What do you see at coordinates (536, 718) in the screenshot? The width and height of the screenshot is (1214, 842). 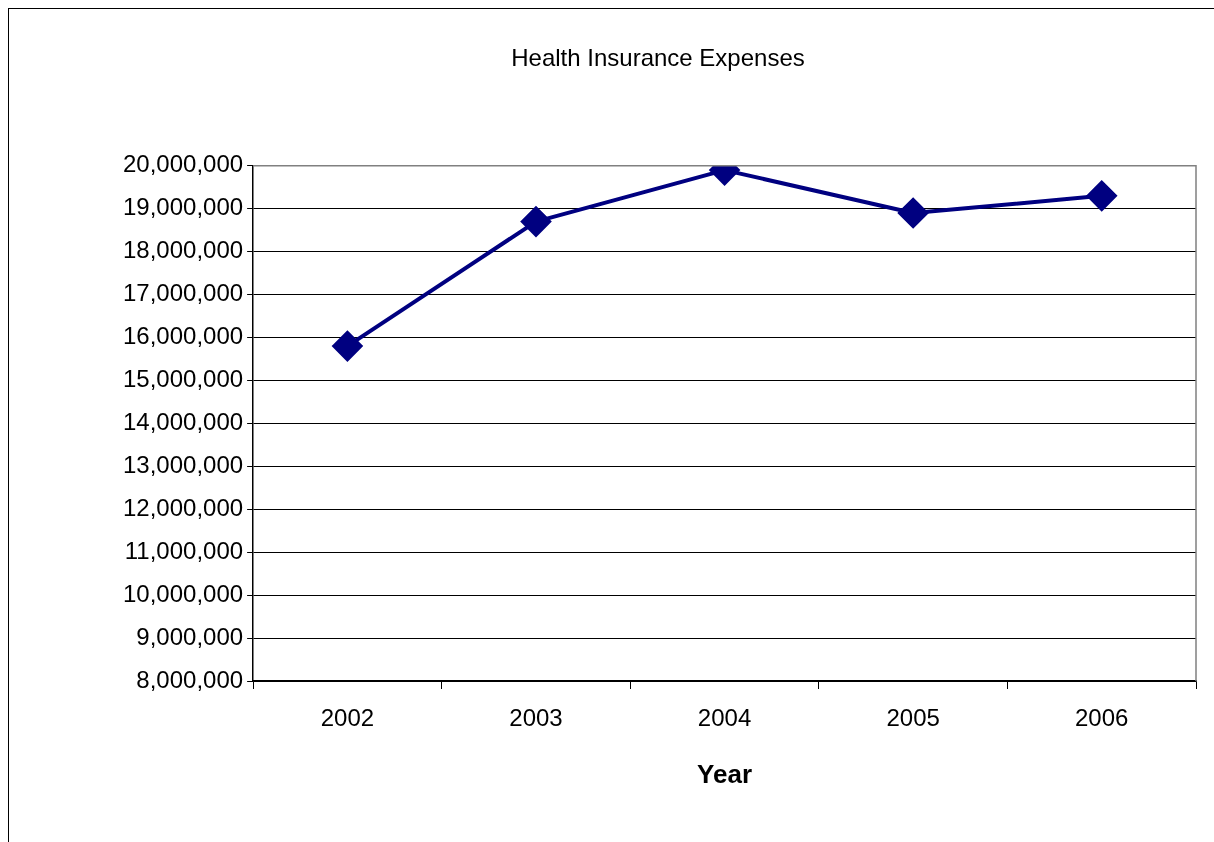 I see `x-tick-label: 2003` at bounding box center [536, 718].